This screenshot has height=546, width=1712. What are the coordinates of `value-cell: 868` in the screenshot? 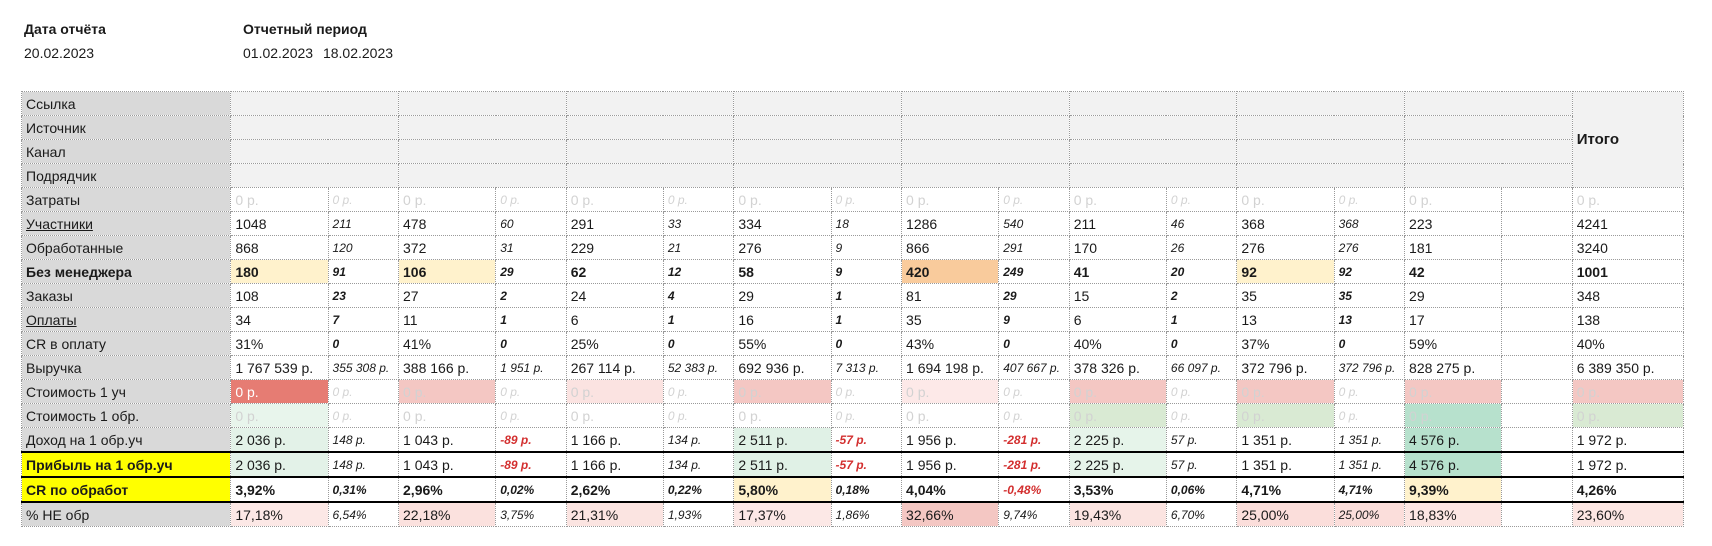 It's located at (279, 247).